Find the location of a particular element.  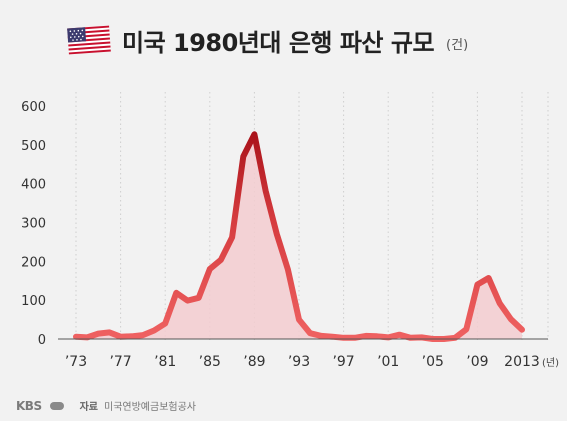

x-tick-label: 2013 is located at coordinates (522, 362).